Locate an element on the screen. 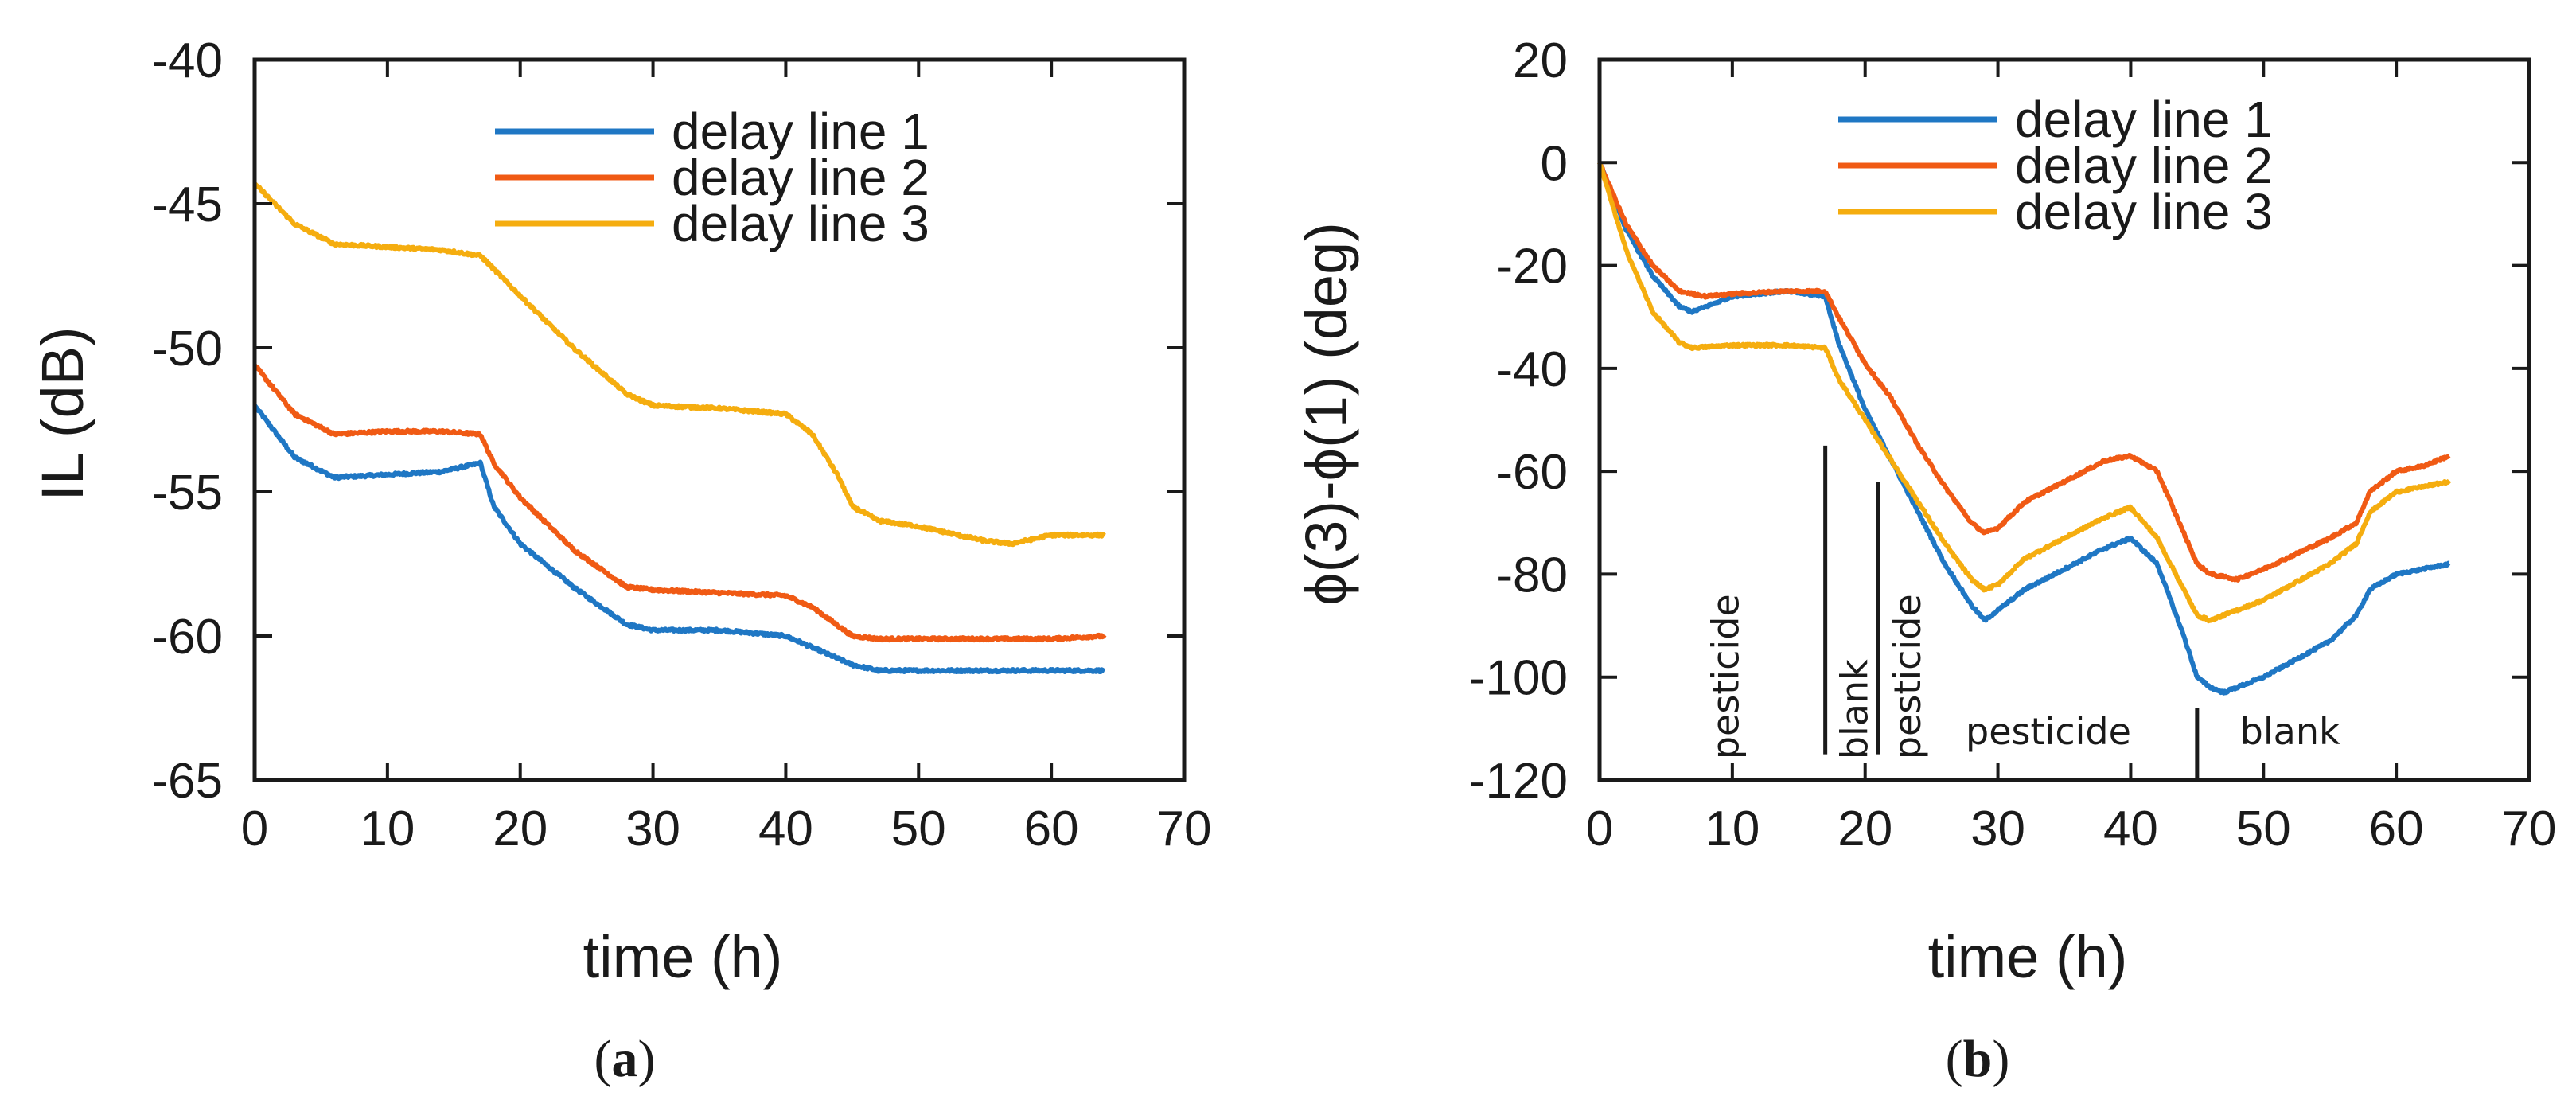 The height and width of the screenshot is (1096, 2576). panel-b-y-tick-label: -20 is located at coordinates (1532, 267).